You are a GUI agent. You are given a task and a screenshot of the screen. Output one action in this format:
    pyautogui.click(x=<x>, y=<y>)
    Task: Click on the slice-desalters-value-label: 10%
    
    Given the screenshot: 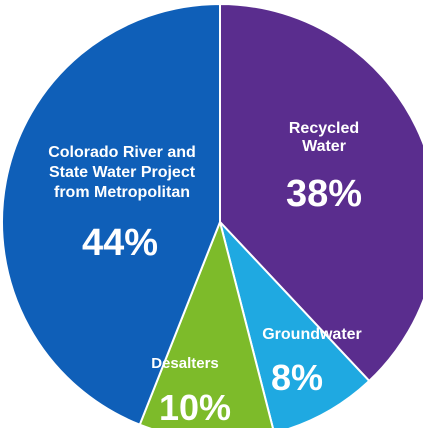 What is the action you would take?
    pyautogui.click(x=195, y=407)
    